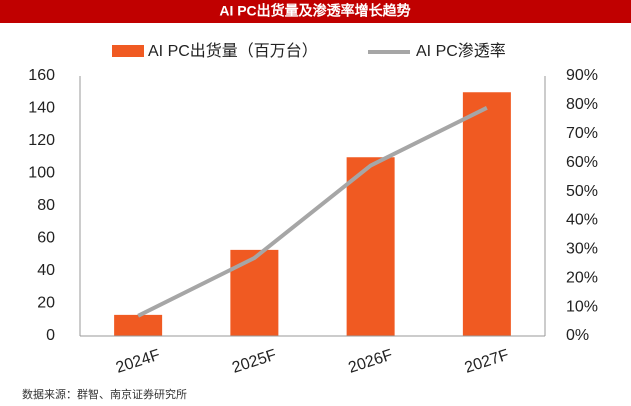 The height and width of the screenshot is (406, 631). Describe the element at coordinates (41, 140) in the screenshot. I see `y-tick-label: 120` at that location.